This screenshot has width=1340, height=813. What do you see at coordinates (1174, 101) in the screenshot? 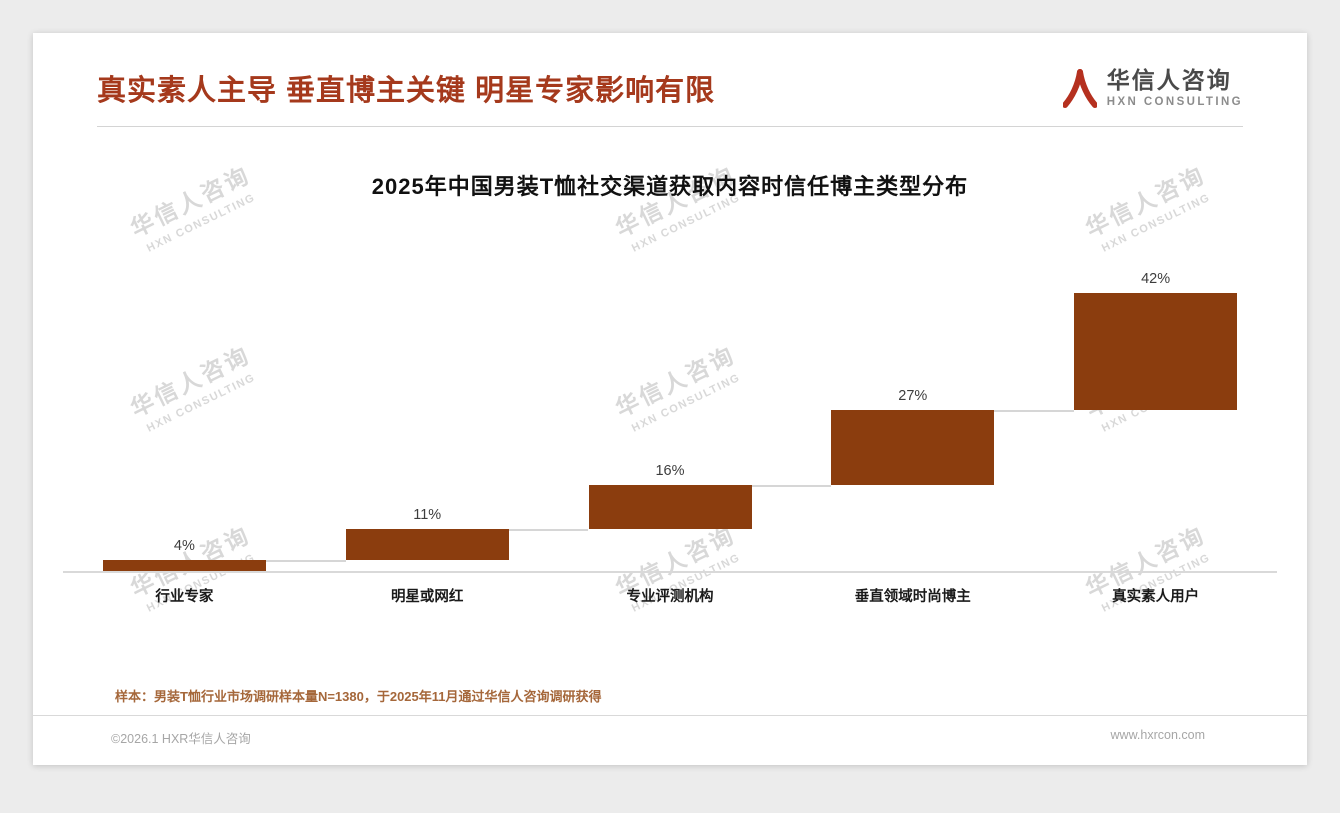
I see `brand-name-en: HXN CONSULTING` at bounding box center [1174, 101].